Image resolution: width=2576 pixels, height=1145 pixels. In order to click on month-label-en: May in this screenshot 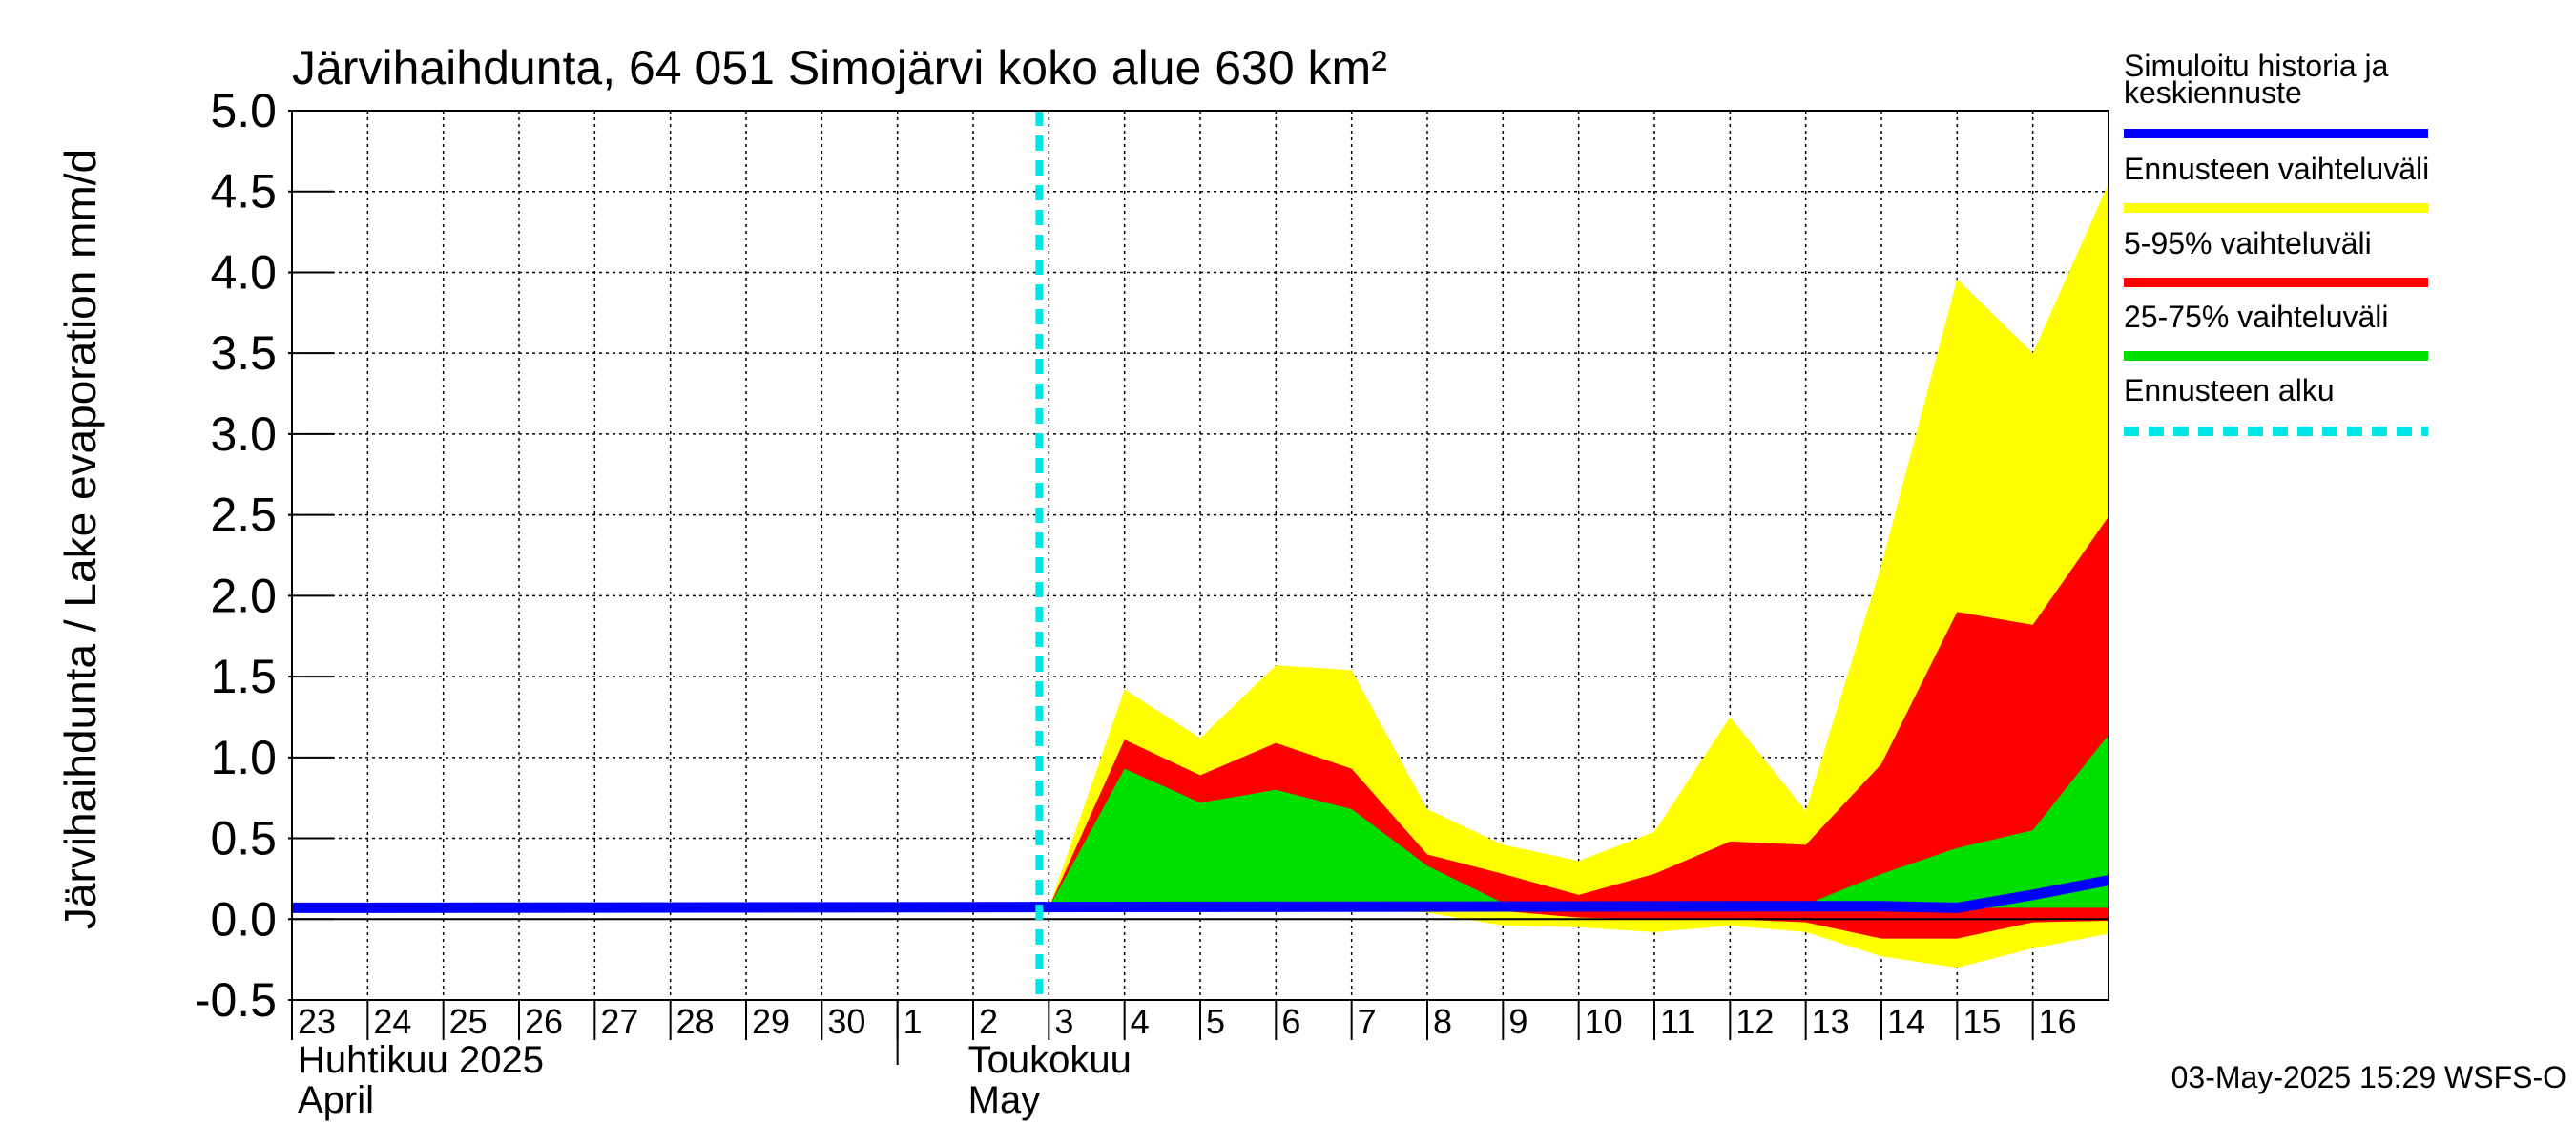, I will do `click(1004, 1100)`.